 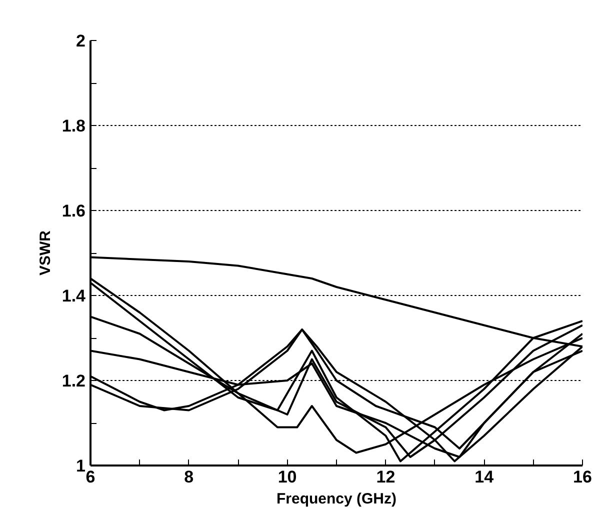 I want to click on x-tick-label: 8, so click(x=189, y=477).